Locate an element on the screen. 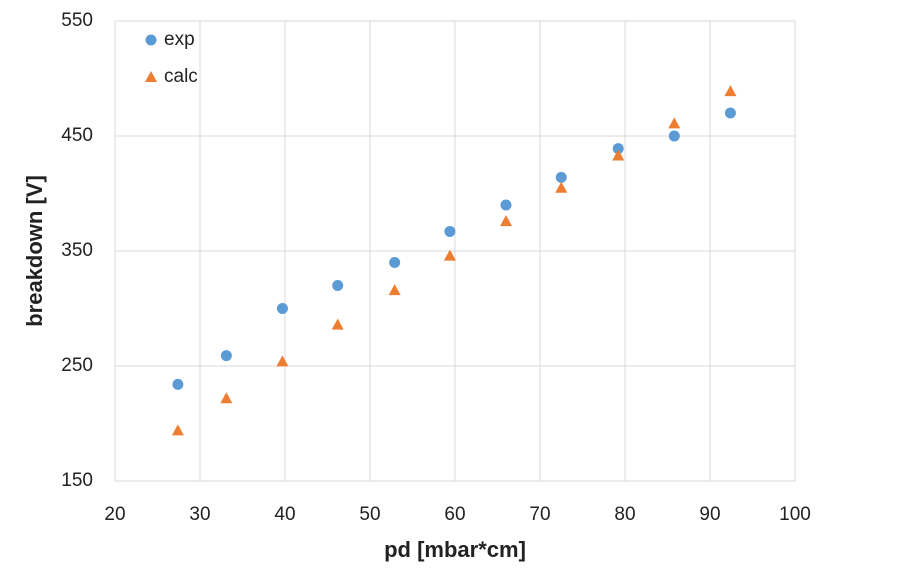 The height and width of the screenshot is (583, 900). x-tick-label: 50 is located at coordinates (369, 514).